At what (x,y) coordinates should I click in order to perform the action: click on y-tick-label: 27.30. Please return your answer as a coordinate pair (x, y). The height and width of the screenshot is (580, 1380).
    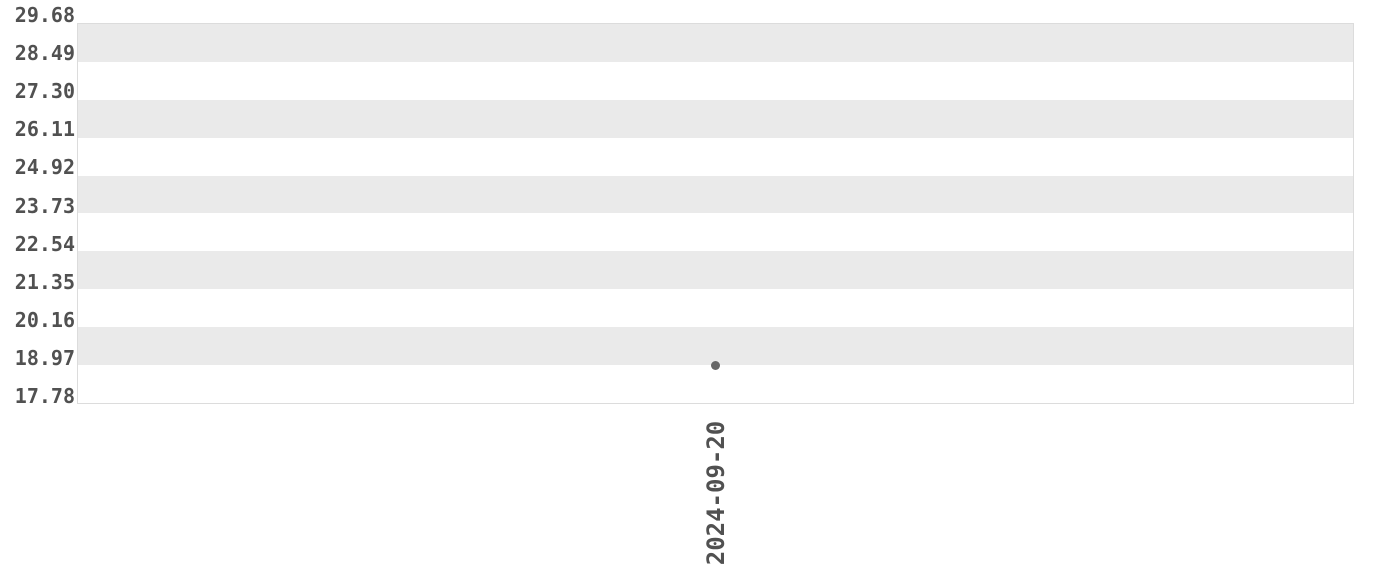
    Looking at the image, I should click on (44, 91).